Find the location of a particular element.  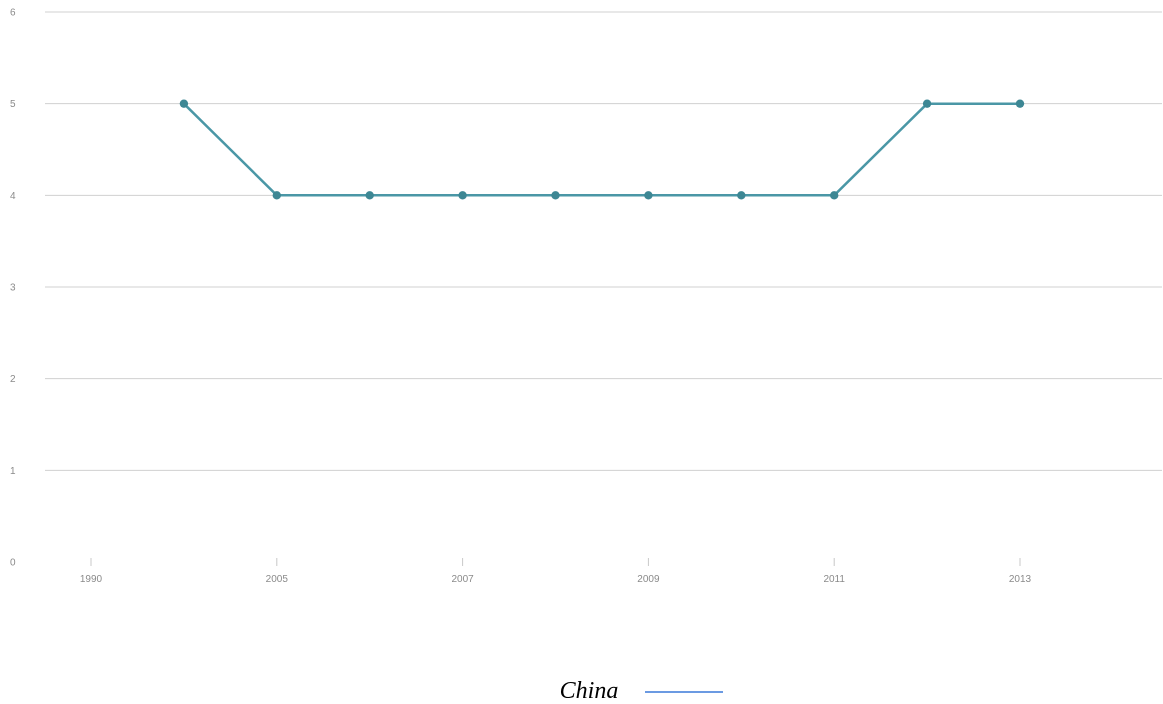

x-axis: 1990 2005 2007 2009 2011 2013 is located at coordinates (556, 571).